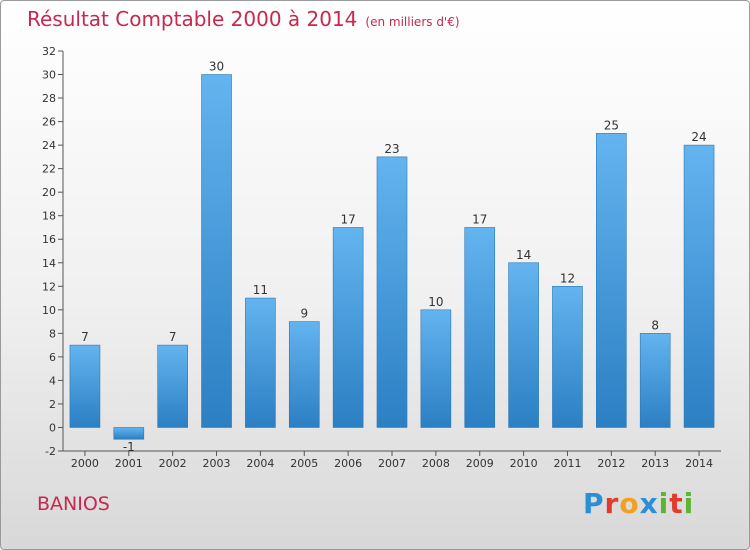 The image size is (750, 550). What do you see at coordinates (260, 290) in the screenshot?
I see `data-label-2004: 11` at bounding box center [260, 290].